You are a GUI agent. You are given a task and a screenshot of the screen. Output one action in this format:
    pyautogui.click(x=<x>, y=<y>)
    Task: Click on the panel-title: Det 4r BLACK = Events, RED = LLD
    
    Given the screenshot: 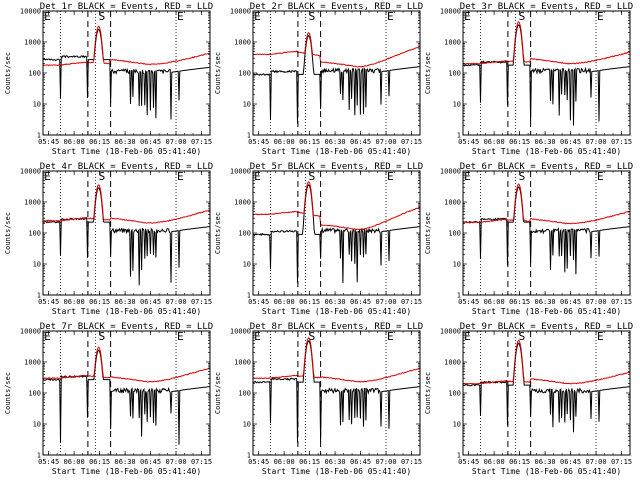 What is the action you would take?
    pyautogui.click(x=126, y=167)
    